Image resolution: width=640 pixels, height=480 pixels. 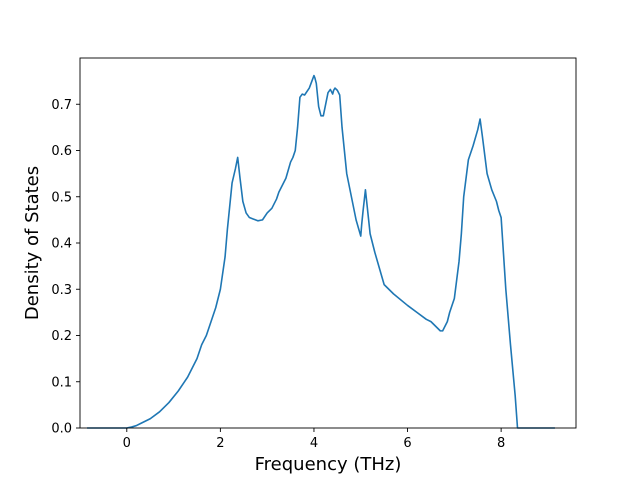 What do you see at coordinates (501, 443) in the screenshot?
I see `x-tick-label: 8` at bounding box center [501, 443].